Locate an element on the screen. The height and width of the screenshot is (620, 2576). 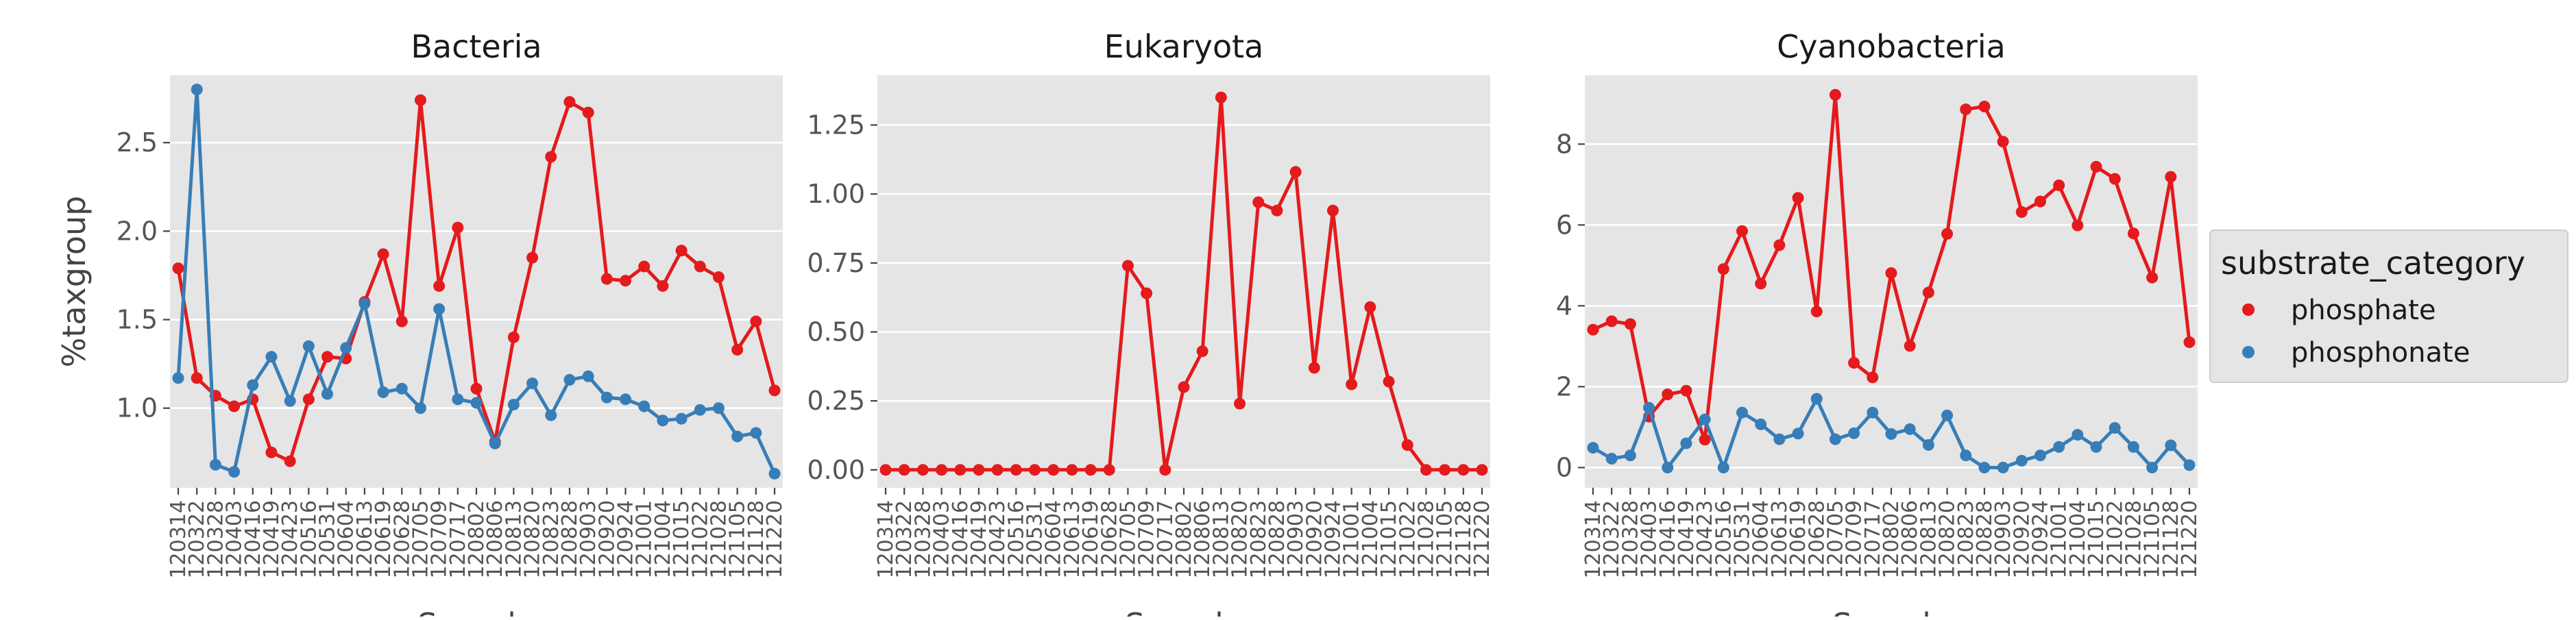
x-tick-label: 120604 is located at coordinates (1054, 539).